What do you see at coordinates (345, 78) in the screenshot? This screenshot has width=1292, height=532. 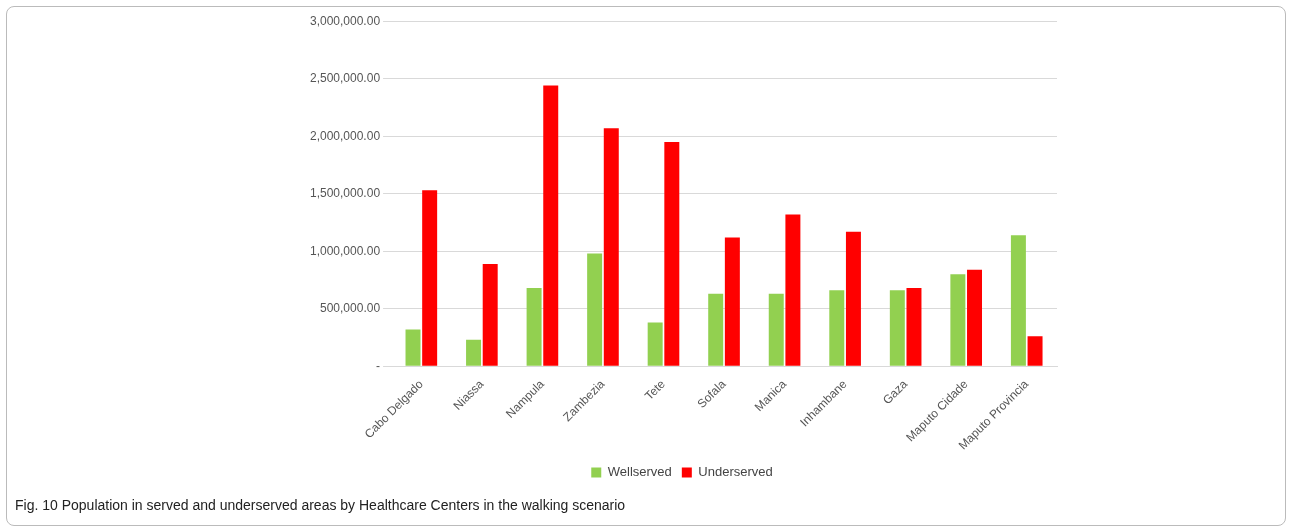 I see `y-tick-label: 2,500,000.00` at bounding box center [345, 78].